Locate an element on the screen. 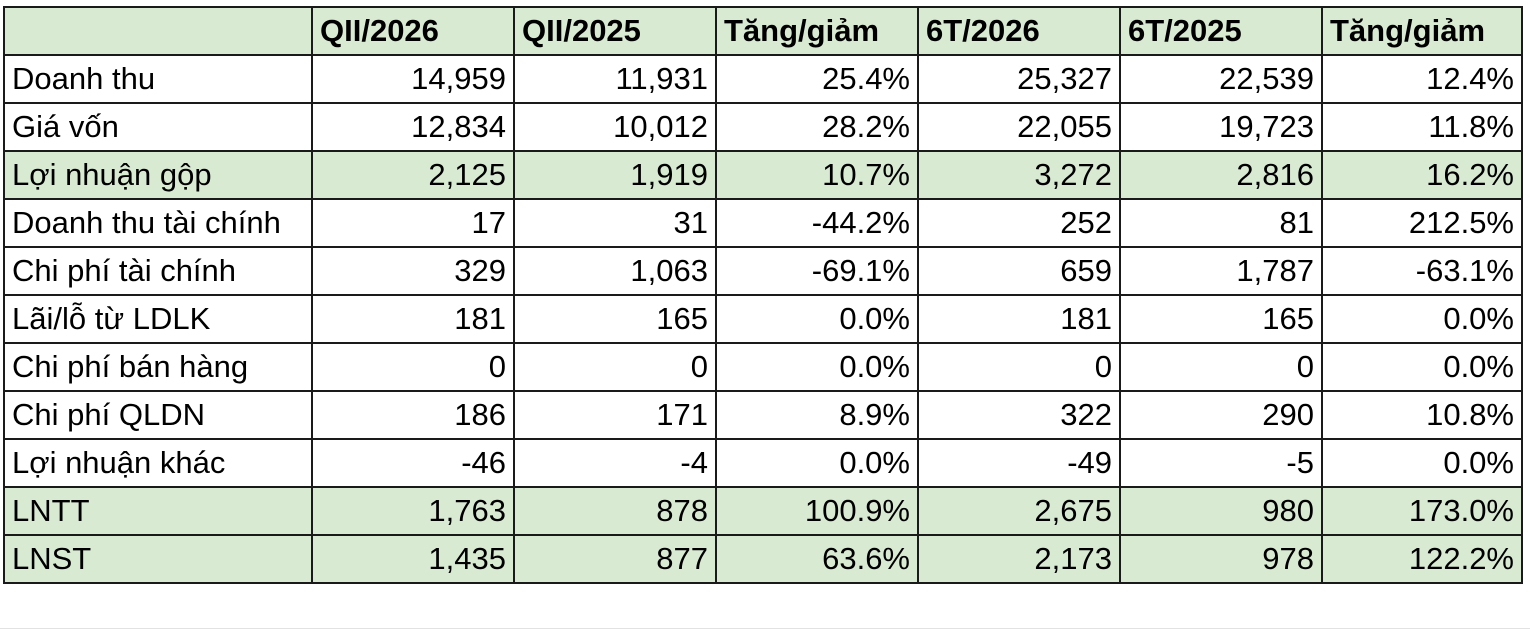 The height and width of the screenshot is (635, 1530). table-row: Doanh thu tài chính 17 31 -44.2% 252 81 212.5% is located at coordinates (763, 223).